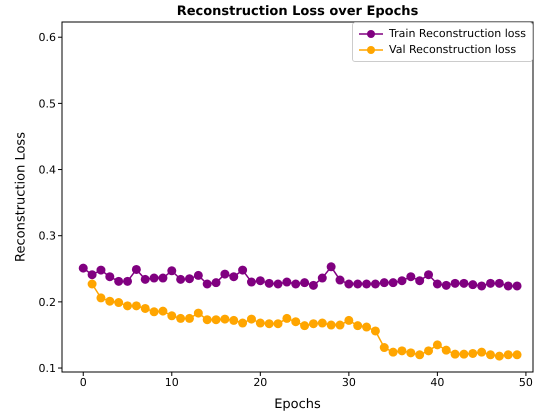 The width and height of the screenshot is (535, 419). Describe the element at coordinates (349, 382) in the screenshot. I see `x-tick-label: 30` at that location.